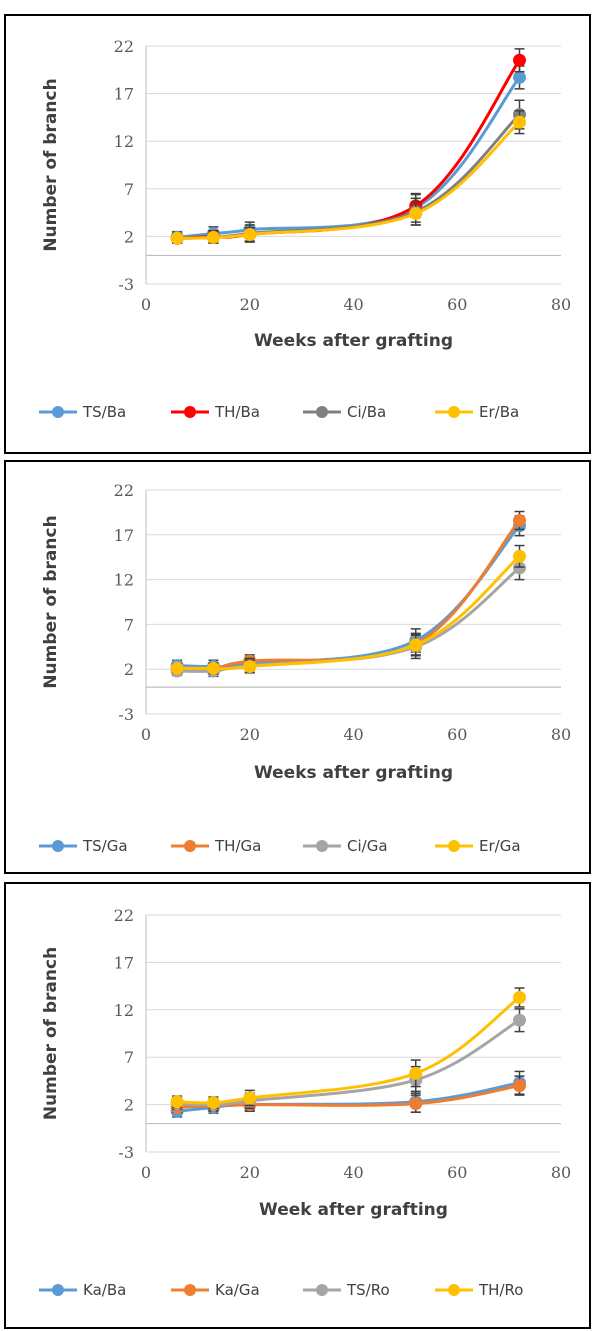  Describe the element at coordinates (105, 846) in the screenshot. I see `legend-label: TS/Ga` at that location.